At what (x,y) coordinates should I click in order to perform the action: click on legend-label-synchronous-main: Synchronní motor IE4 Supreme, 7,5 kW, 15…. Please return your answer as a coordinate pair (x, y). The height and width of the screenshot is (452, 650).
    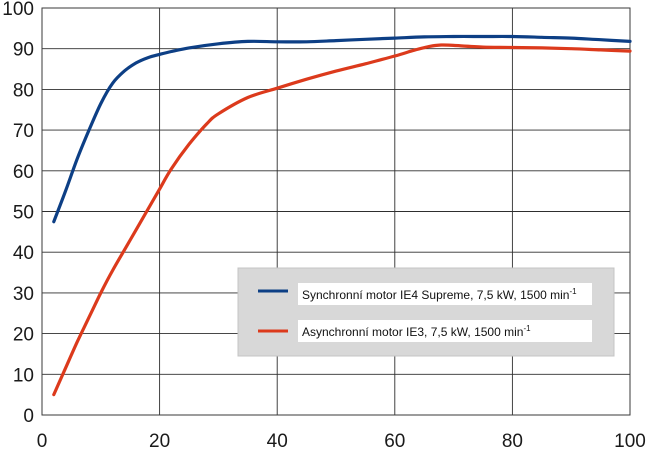
    Looking at the image, I should click on (435, 295).